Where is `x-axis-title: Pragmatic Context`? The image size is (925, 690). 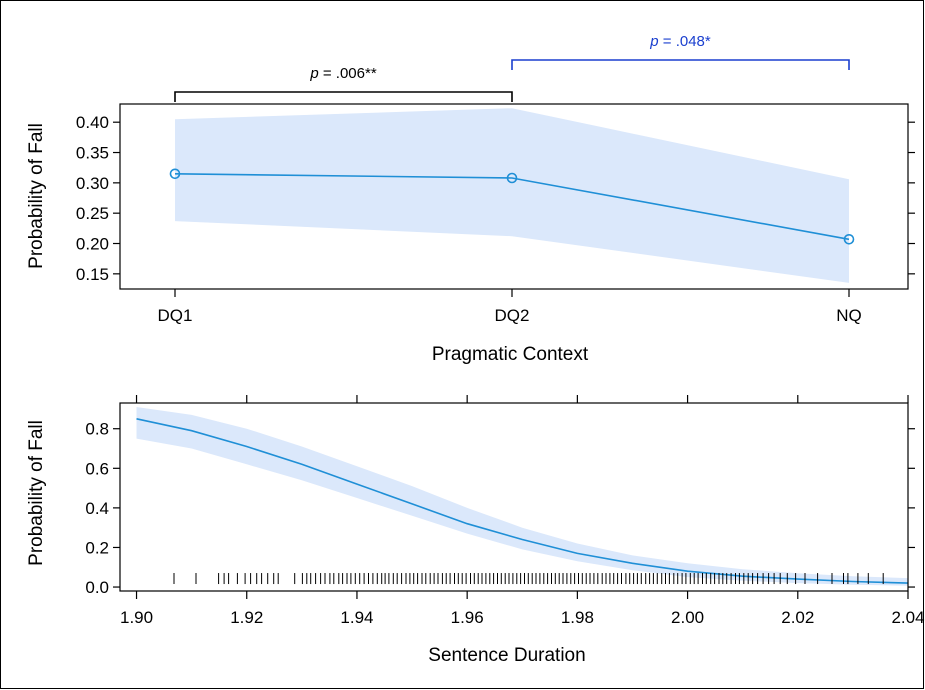
x-axis-title: Pragmatic Context is located at coordinates (510, 354).